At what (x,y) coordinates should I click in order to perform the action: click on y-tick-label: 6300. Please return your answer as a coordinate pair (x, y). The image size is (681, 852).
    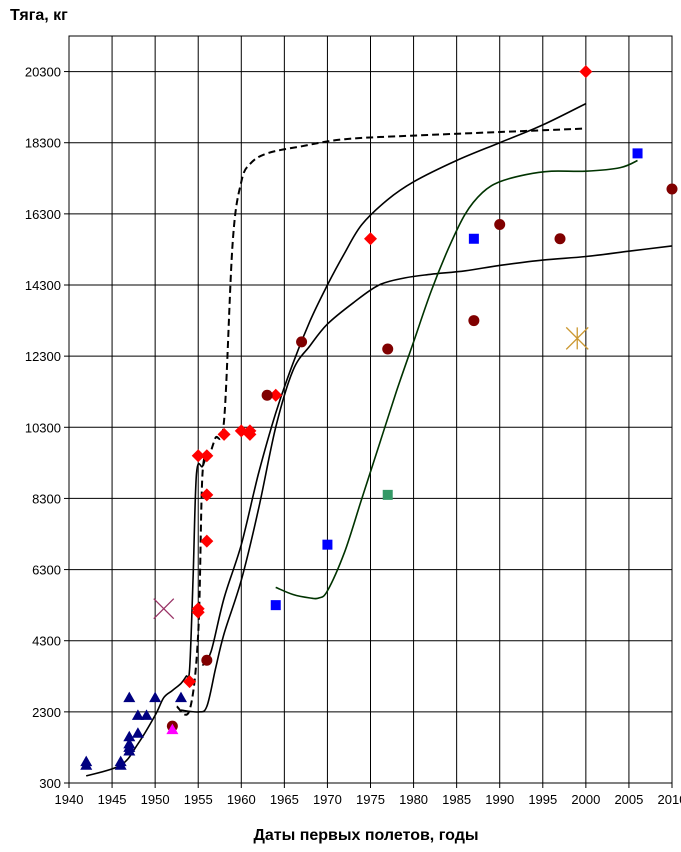
    Looking at the image, I should click on (46, 570).